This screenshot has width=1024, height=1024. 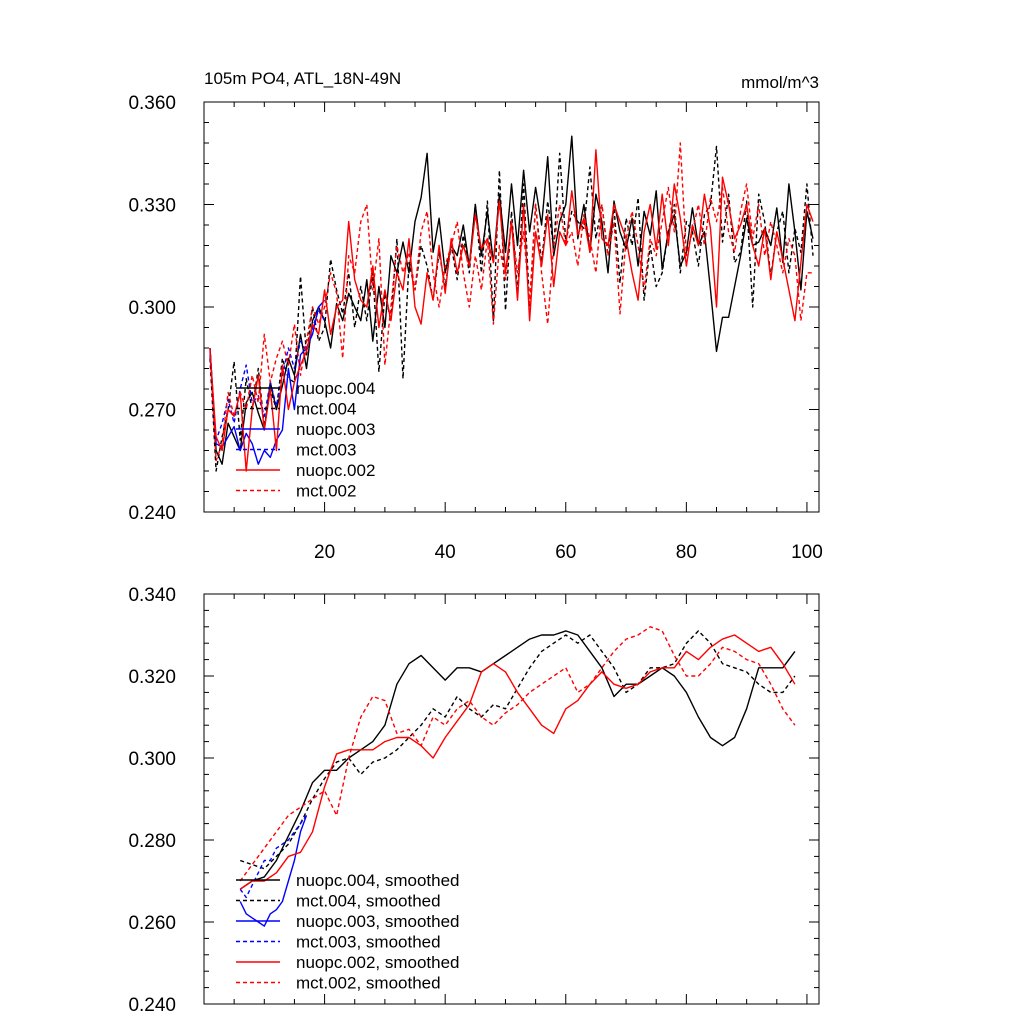 I want to click on top-x-tick-label: 40, so click(x=445, y=552).